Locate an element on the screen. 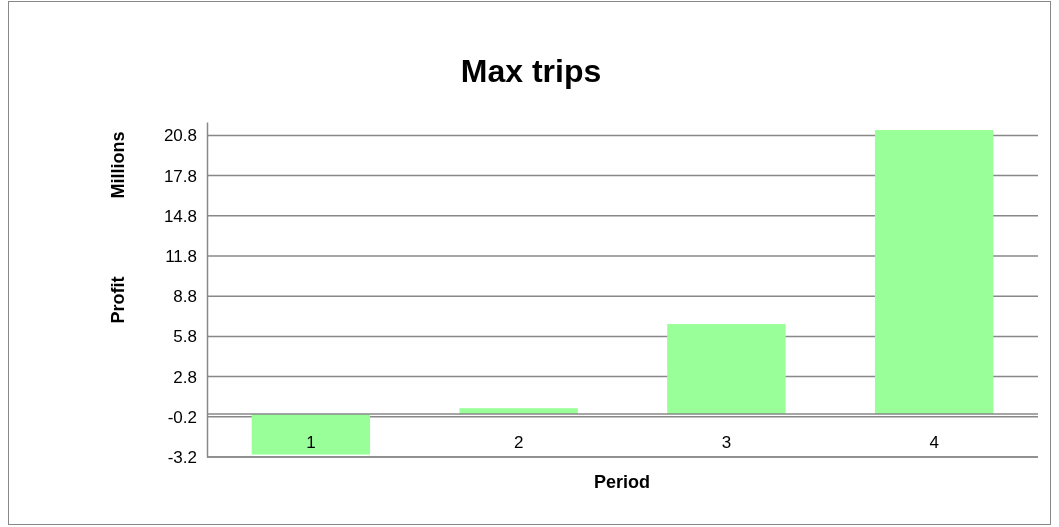 The image size is (1059, 527). y-axis-title: Profit is located at coordinates (118, 300).